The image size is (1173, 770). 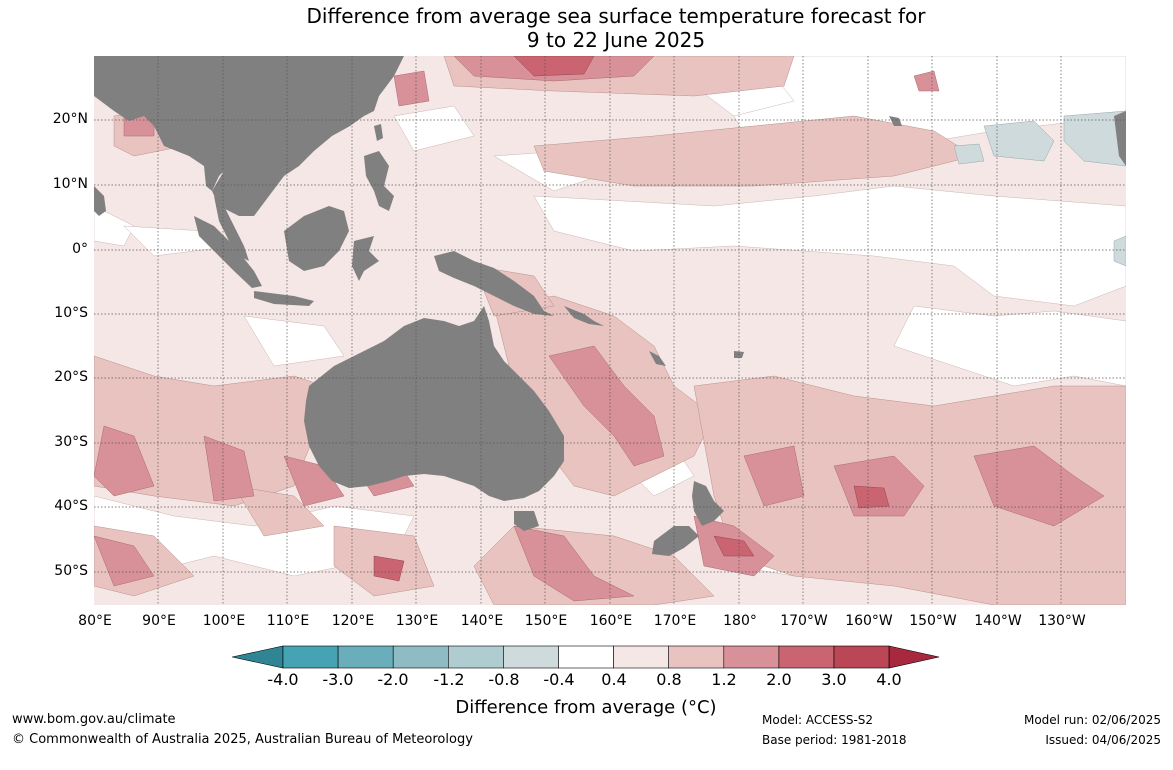 I want to click on java, so click(x=284, y=298).